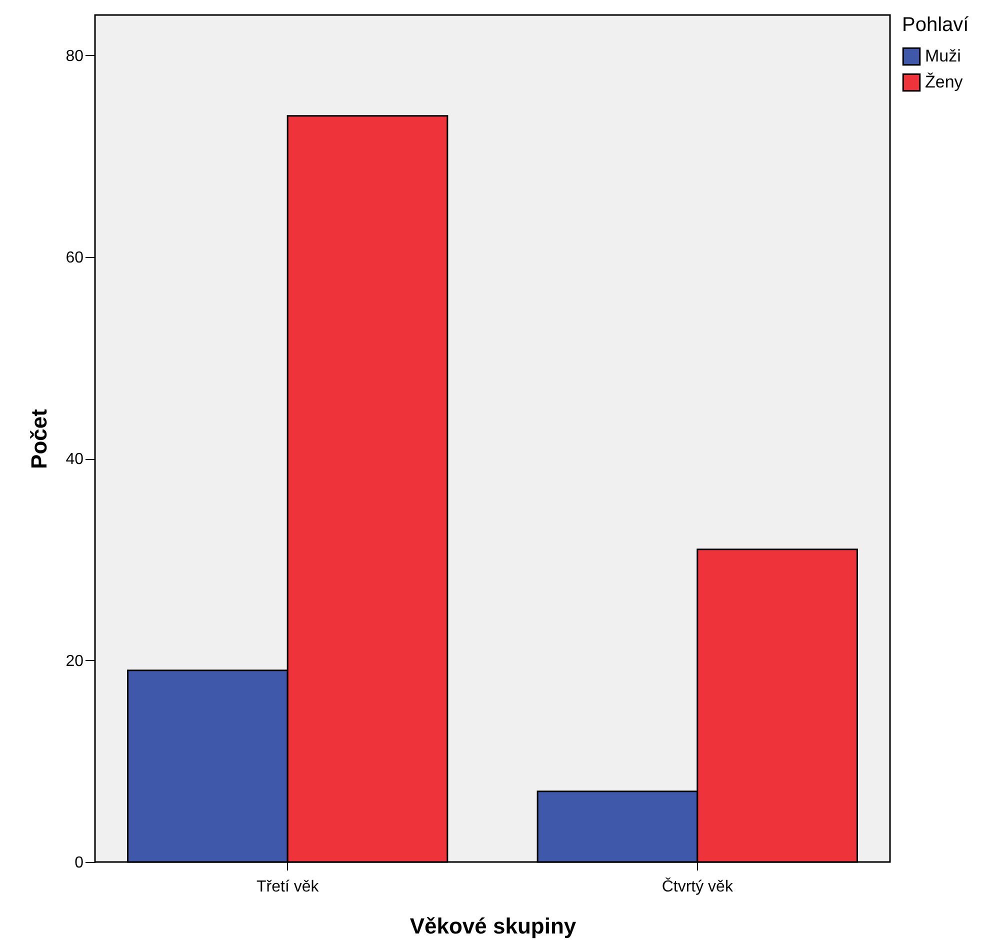 The width and height of the screenshot is (988, 950). I want to click on x-tick-label: Čtvrtý věk, so click(698, 887).